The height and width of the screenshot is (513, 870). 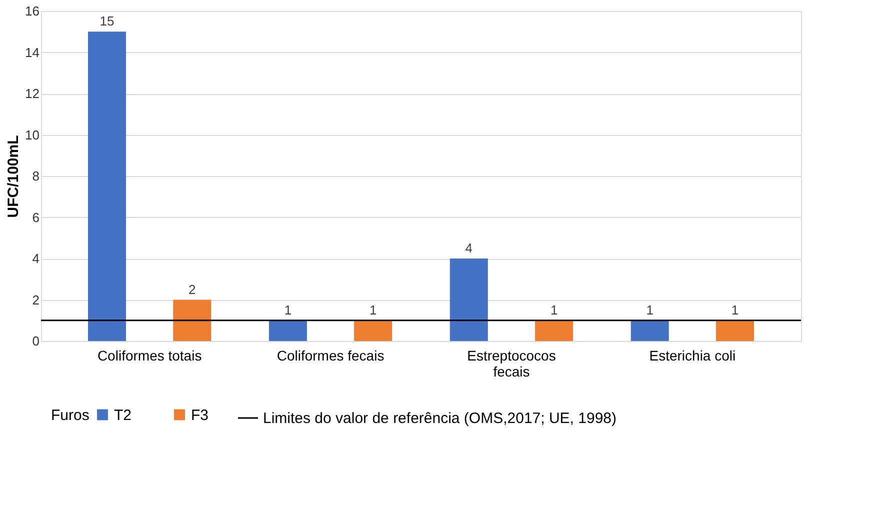 What do you see at coordinates (36, 341) in the screenshot?
I see `y-tick-label: 0` at bounding box center [36, 341].